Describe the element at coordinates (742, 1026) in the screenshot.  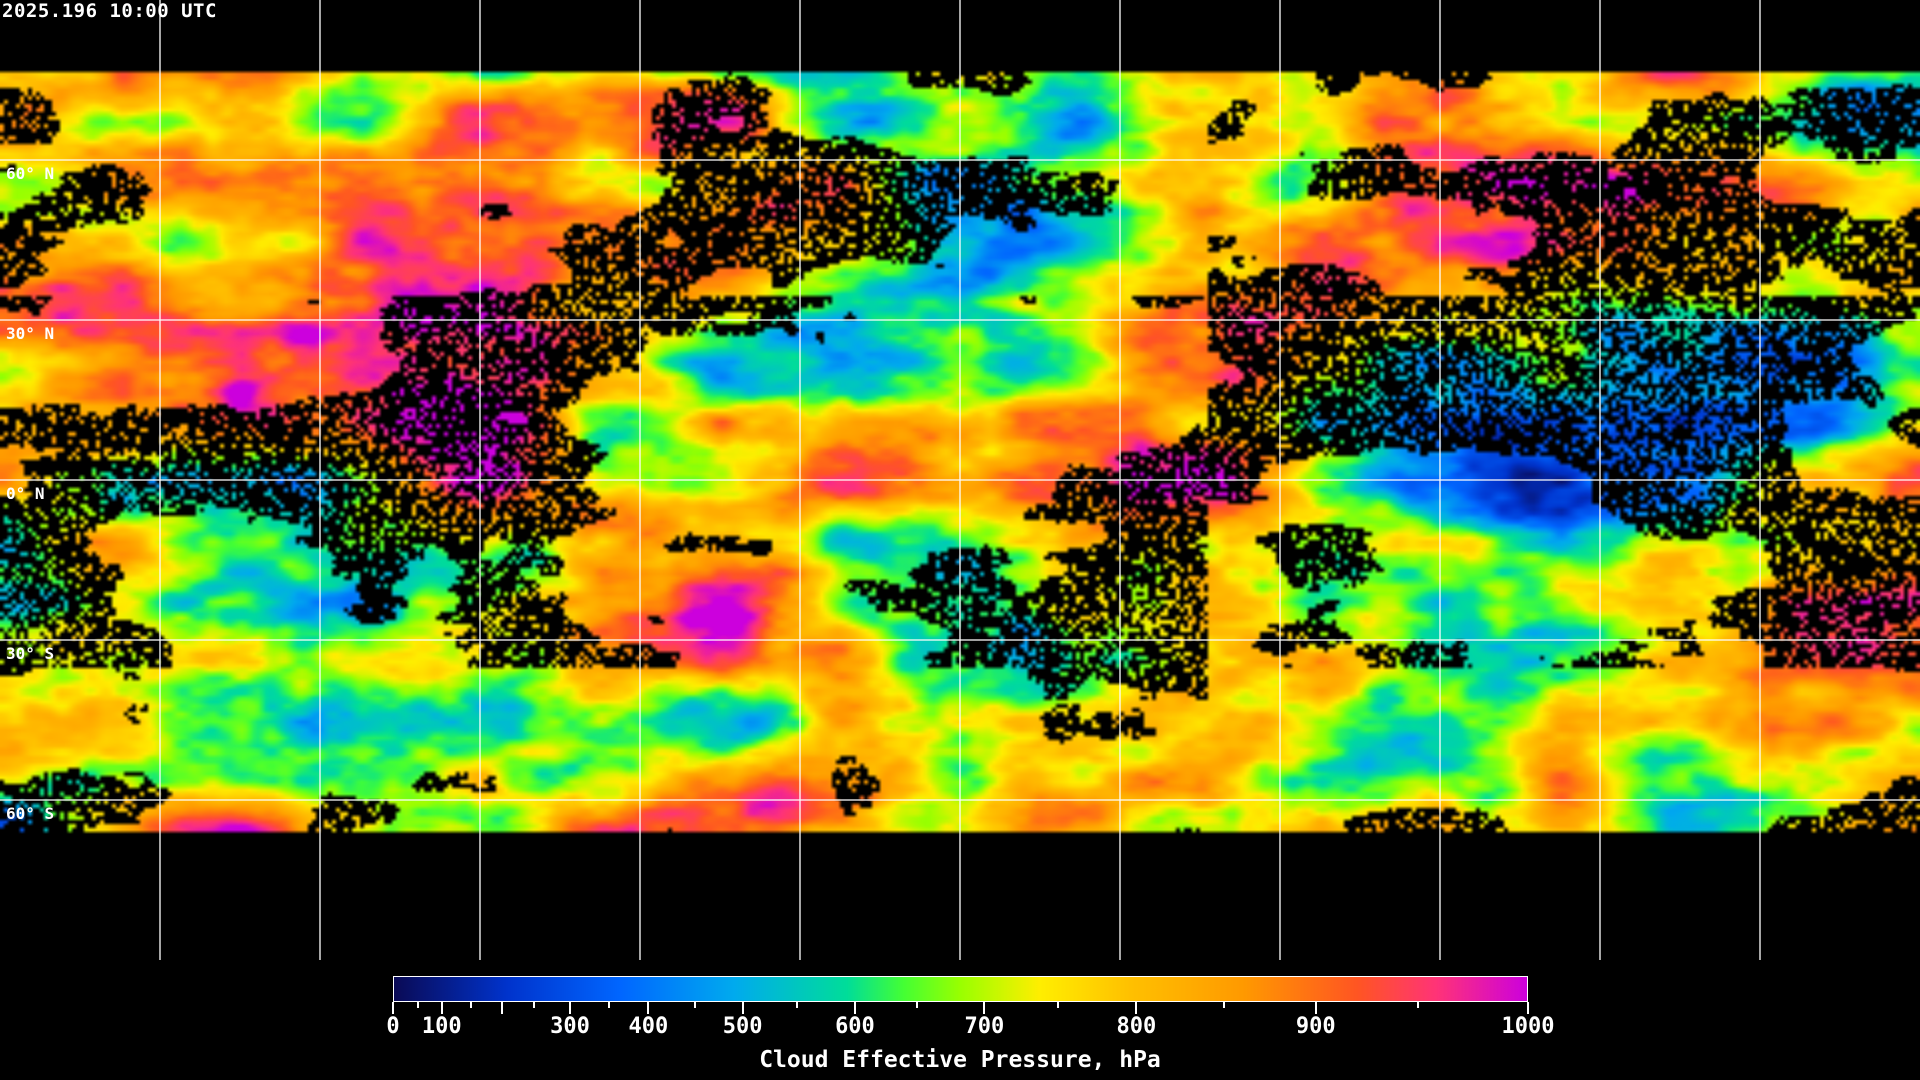
I see `colorbar-tick-label: 500` at that location.